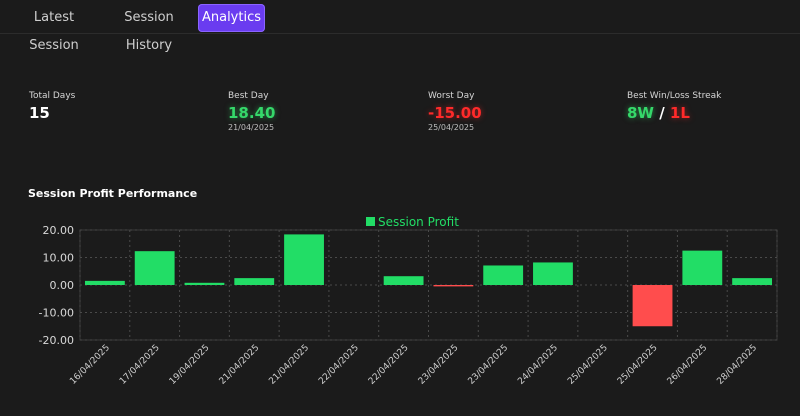 This screenshot has height=416, width=800. I want to click on tab-bar: Latest Session Session History Analytics, so click(400, 26).